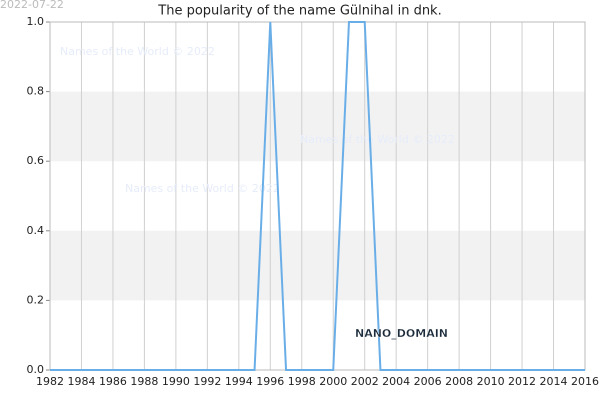  I want to click on x-tick-label: 1996, so click(270, 381).